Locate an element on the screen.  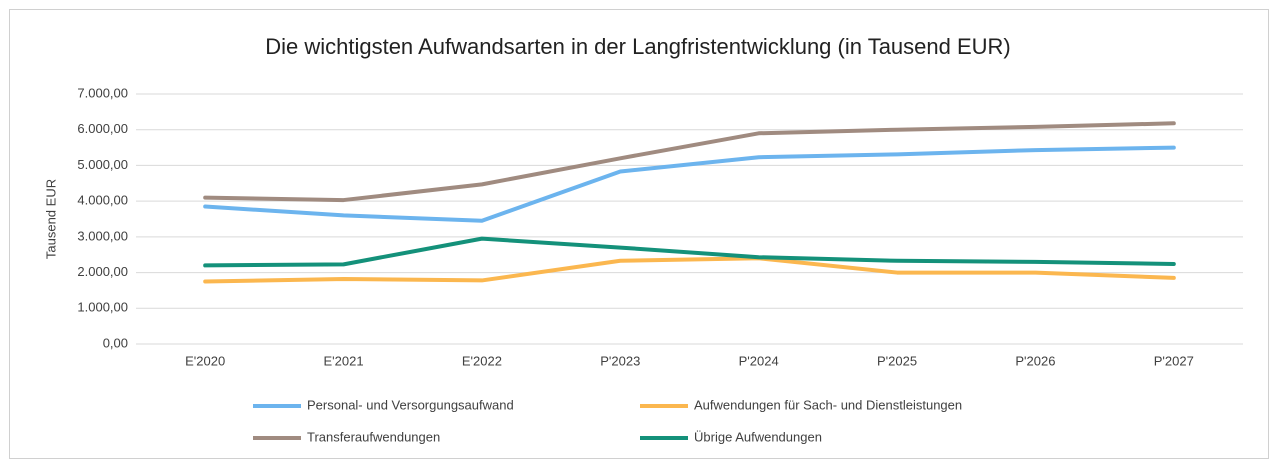
legend-label: Personal- und Versorgungsaufwand is located at coordinates (410, 404).